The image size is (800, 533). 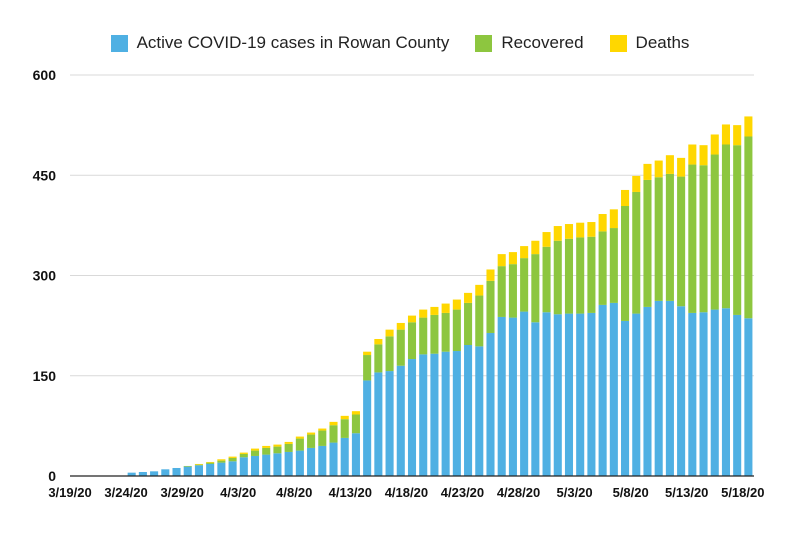 What do you see at coordinates (512, 396) in the screenshot?
I see `bar-active-4/27/20` at bounding box center [512, 396].